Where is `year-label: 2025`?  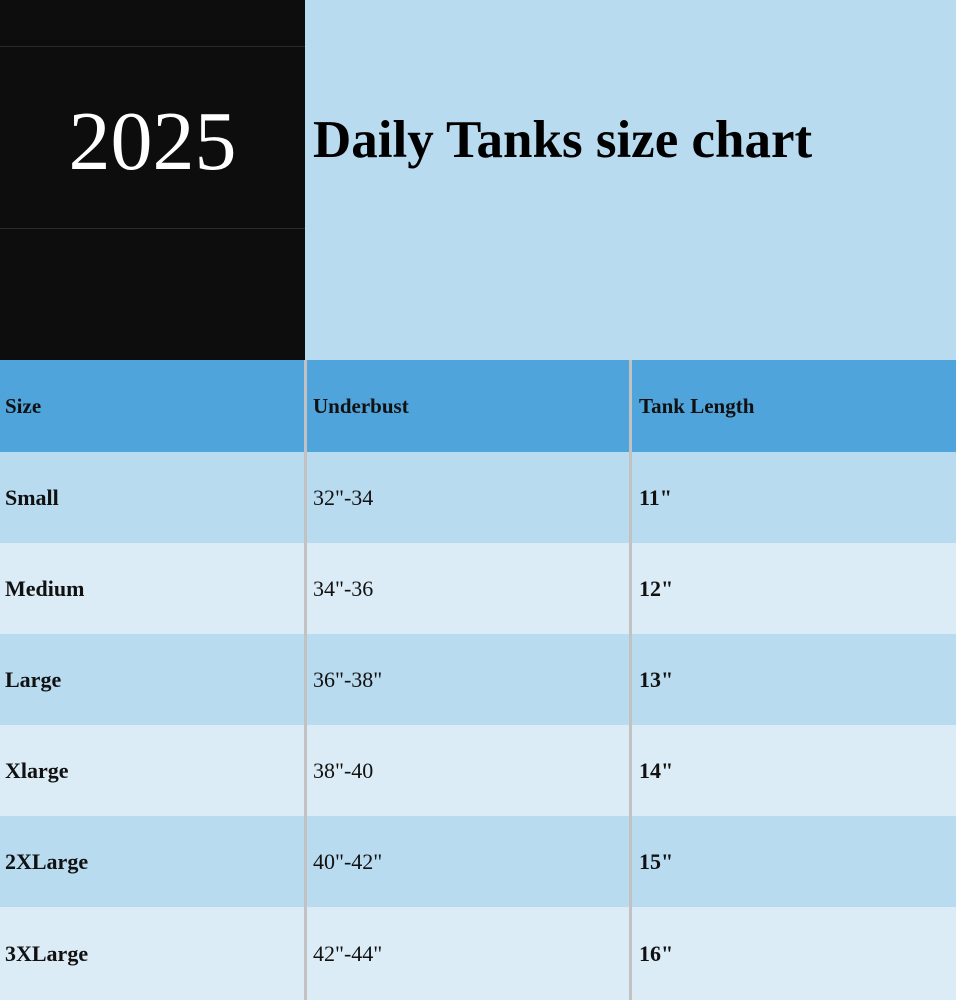 year-label: 2025 is located at coordinates (152, 141).